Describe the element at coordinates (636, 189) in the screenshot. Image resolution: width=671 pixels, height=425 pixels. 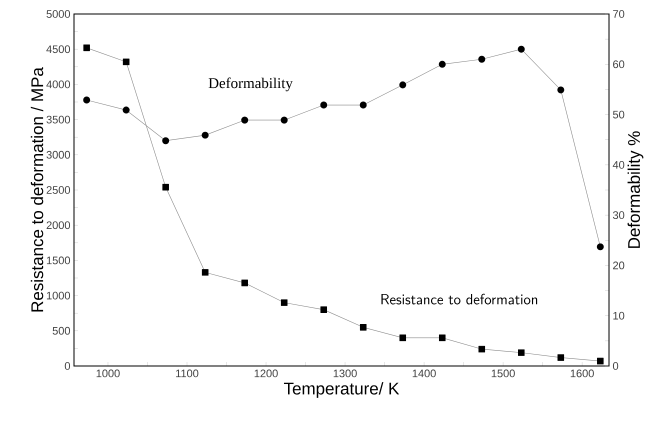
I see `y2-axis-title: Deformability %` at that location.